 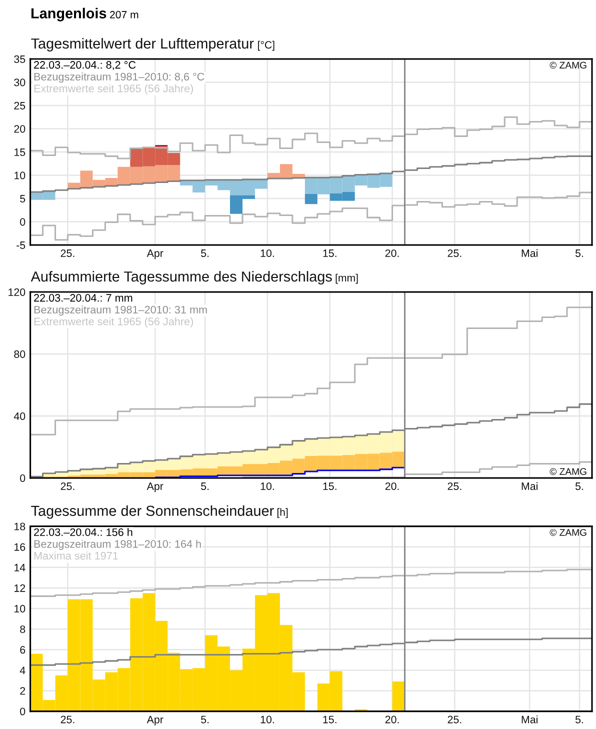 I want to click on y-tick-label: 15, so click(x=20, y=152).